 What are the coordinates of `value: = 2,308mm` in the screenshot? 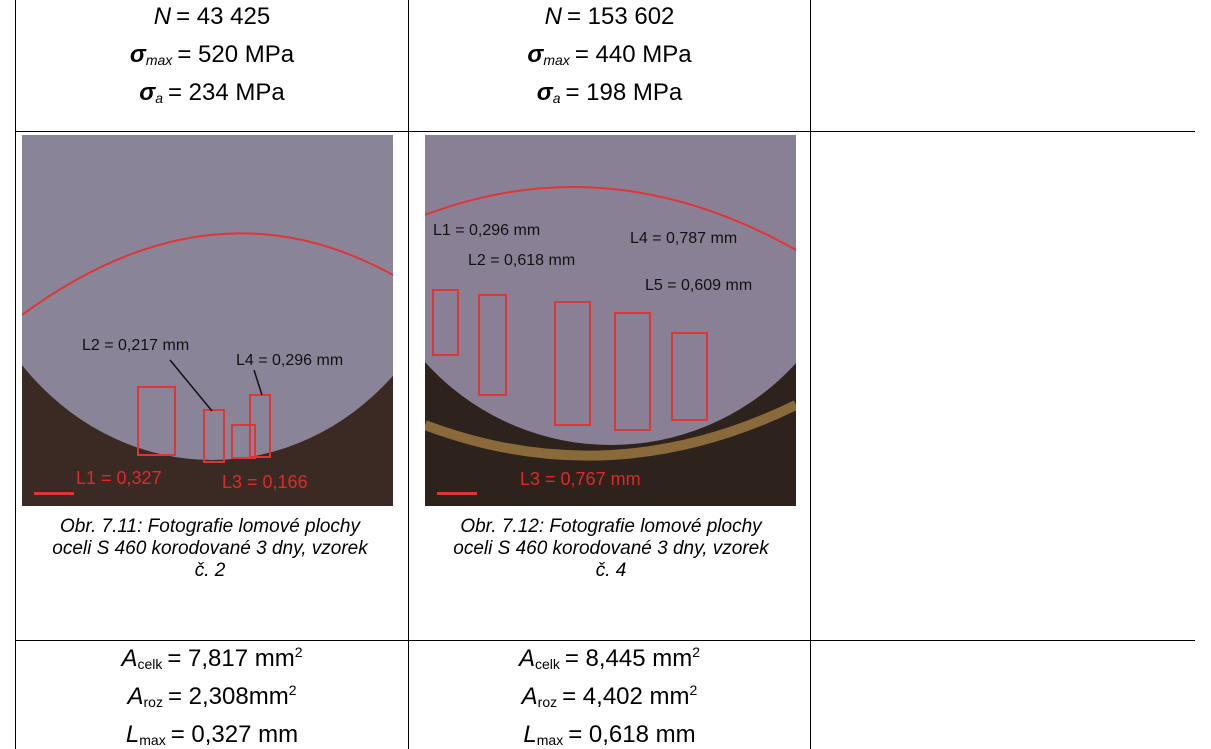 It's located at (228, 696).